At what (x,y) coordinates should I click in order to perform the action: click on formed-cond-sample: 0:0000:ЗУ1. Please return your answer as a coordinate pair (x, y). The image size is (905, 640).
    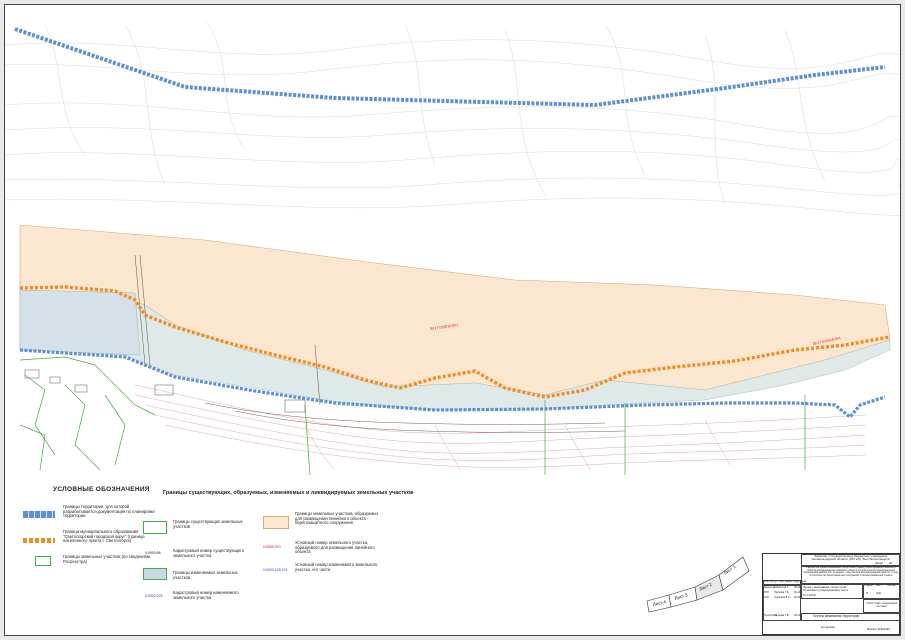
    Looking at the image, I should click on (272, 547).